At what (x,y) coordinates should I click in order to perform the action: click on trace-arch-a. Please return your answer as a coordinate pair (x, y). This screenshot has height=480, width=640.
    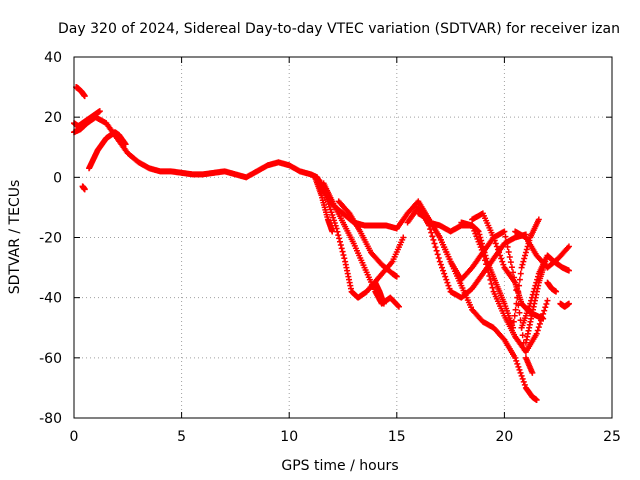
    Looking at the image, I should click on (466, 300).